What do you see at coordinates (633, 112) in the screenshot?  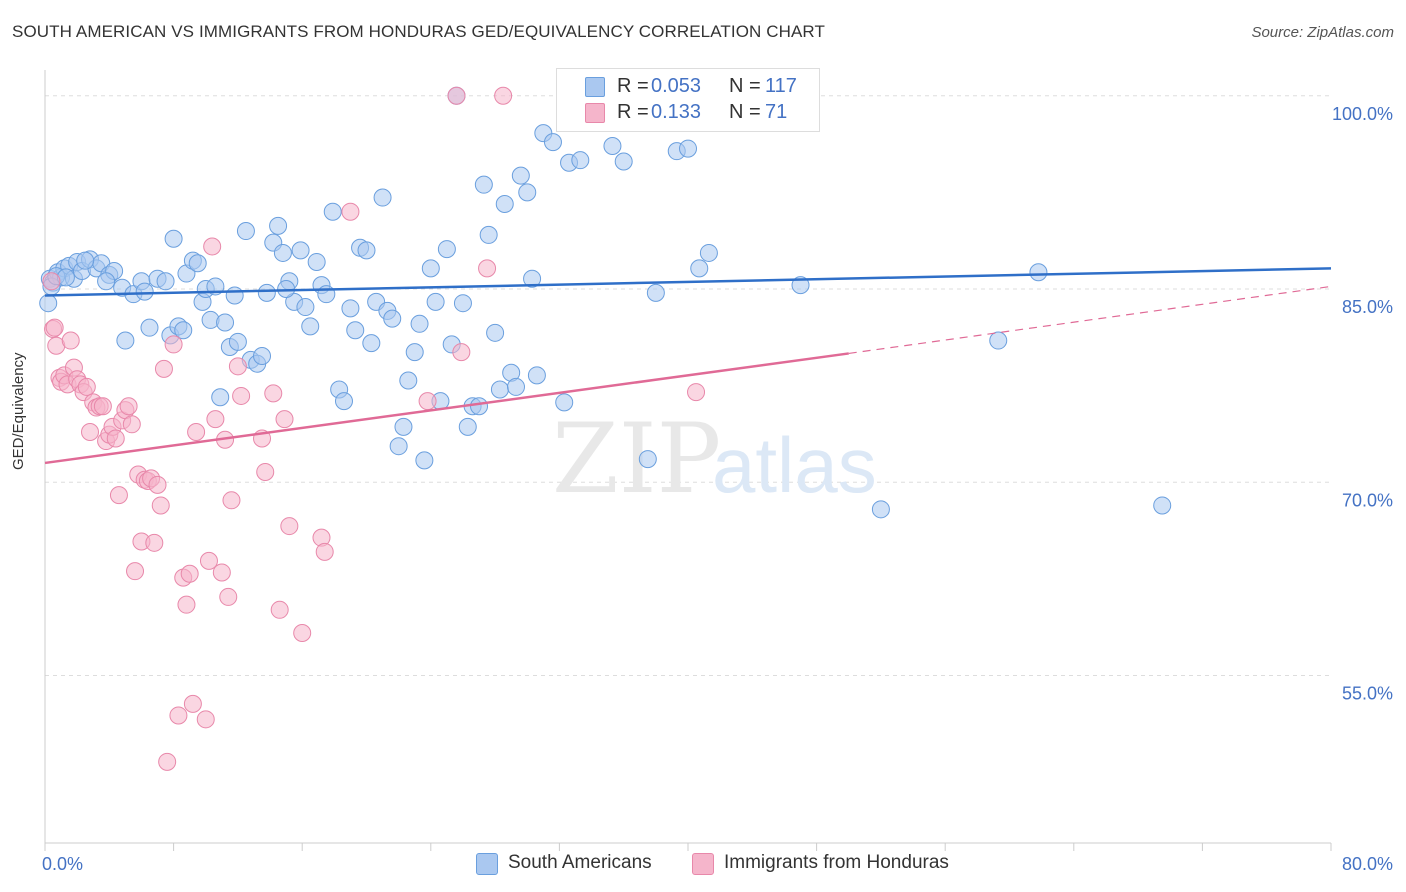 I see `legend-r-label: R =` at bounding box center [633, 112].